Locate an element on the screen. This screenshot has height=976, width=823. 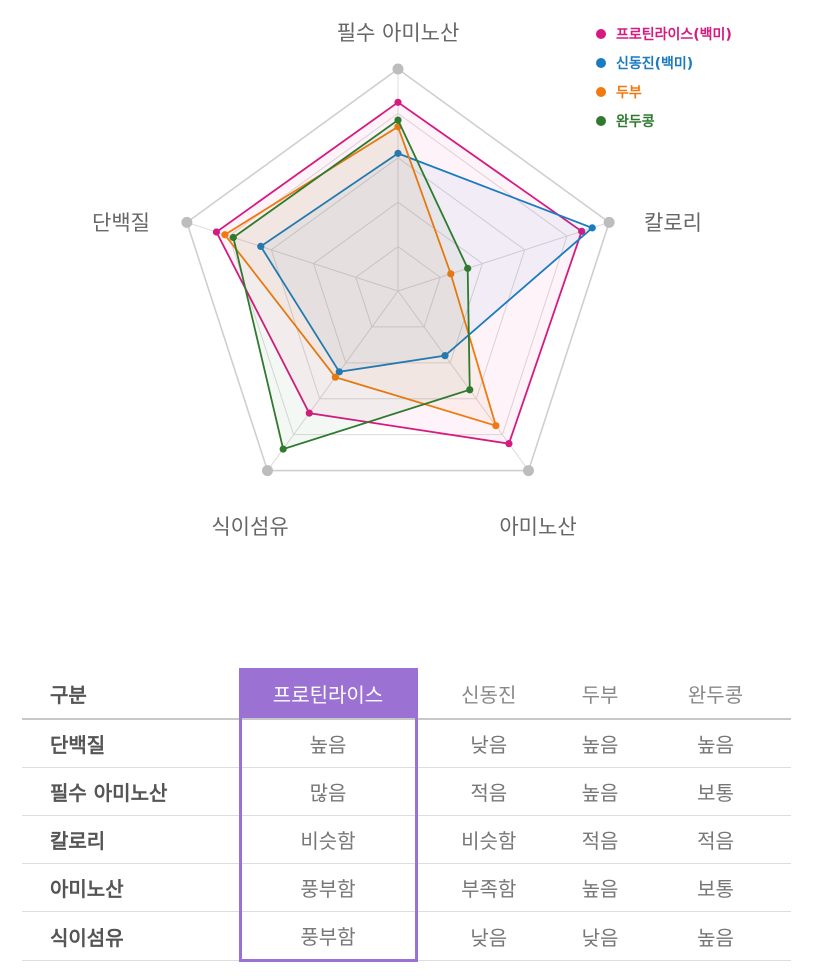
legend-label: 신동진(백미) is located at coordinates (654, 63).